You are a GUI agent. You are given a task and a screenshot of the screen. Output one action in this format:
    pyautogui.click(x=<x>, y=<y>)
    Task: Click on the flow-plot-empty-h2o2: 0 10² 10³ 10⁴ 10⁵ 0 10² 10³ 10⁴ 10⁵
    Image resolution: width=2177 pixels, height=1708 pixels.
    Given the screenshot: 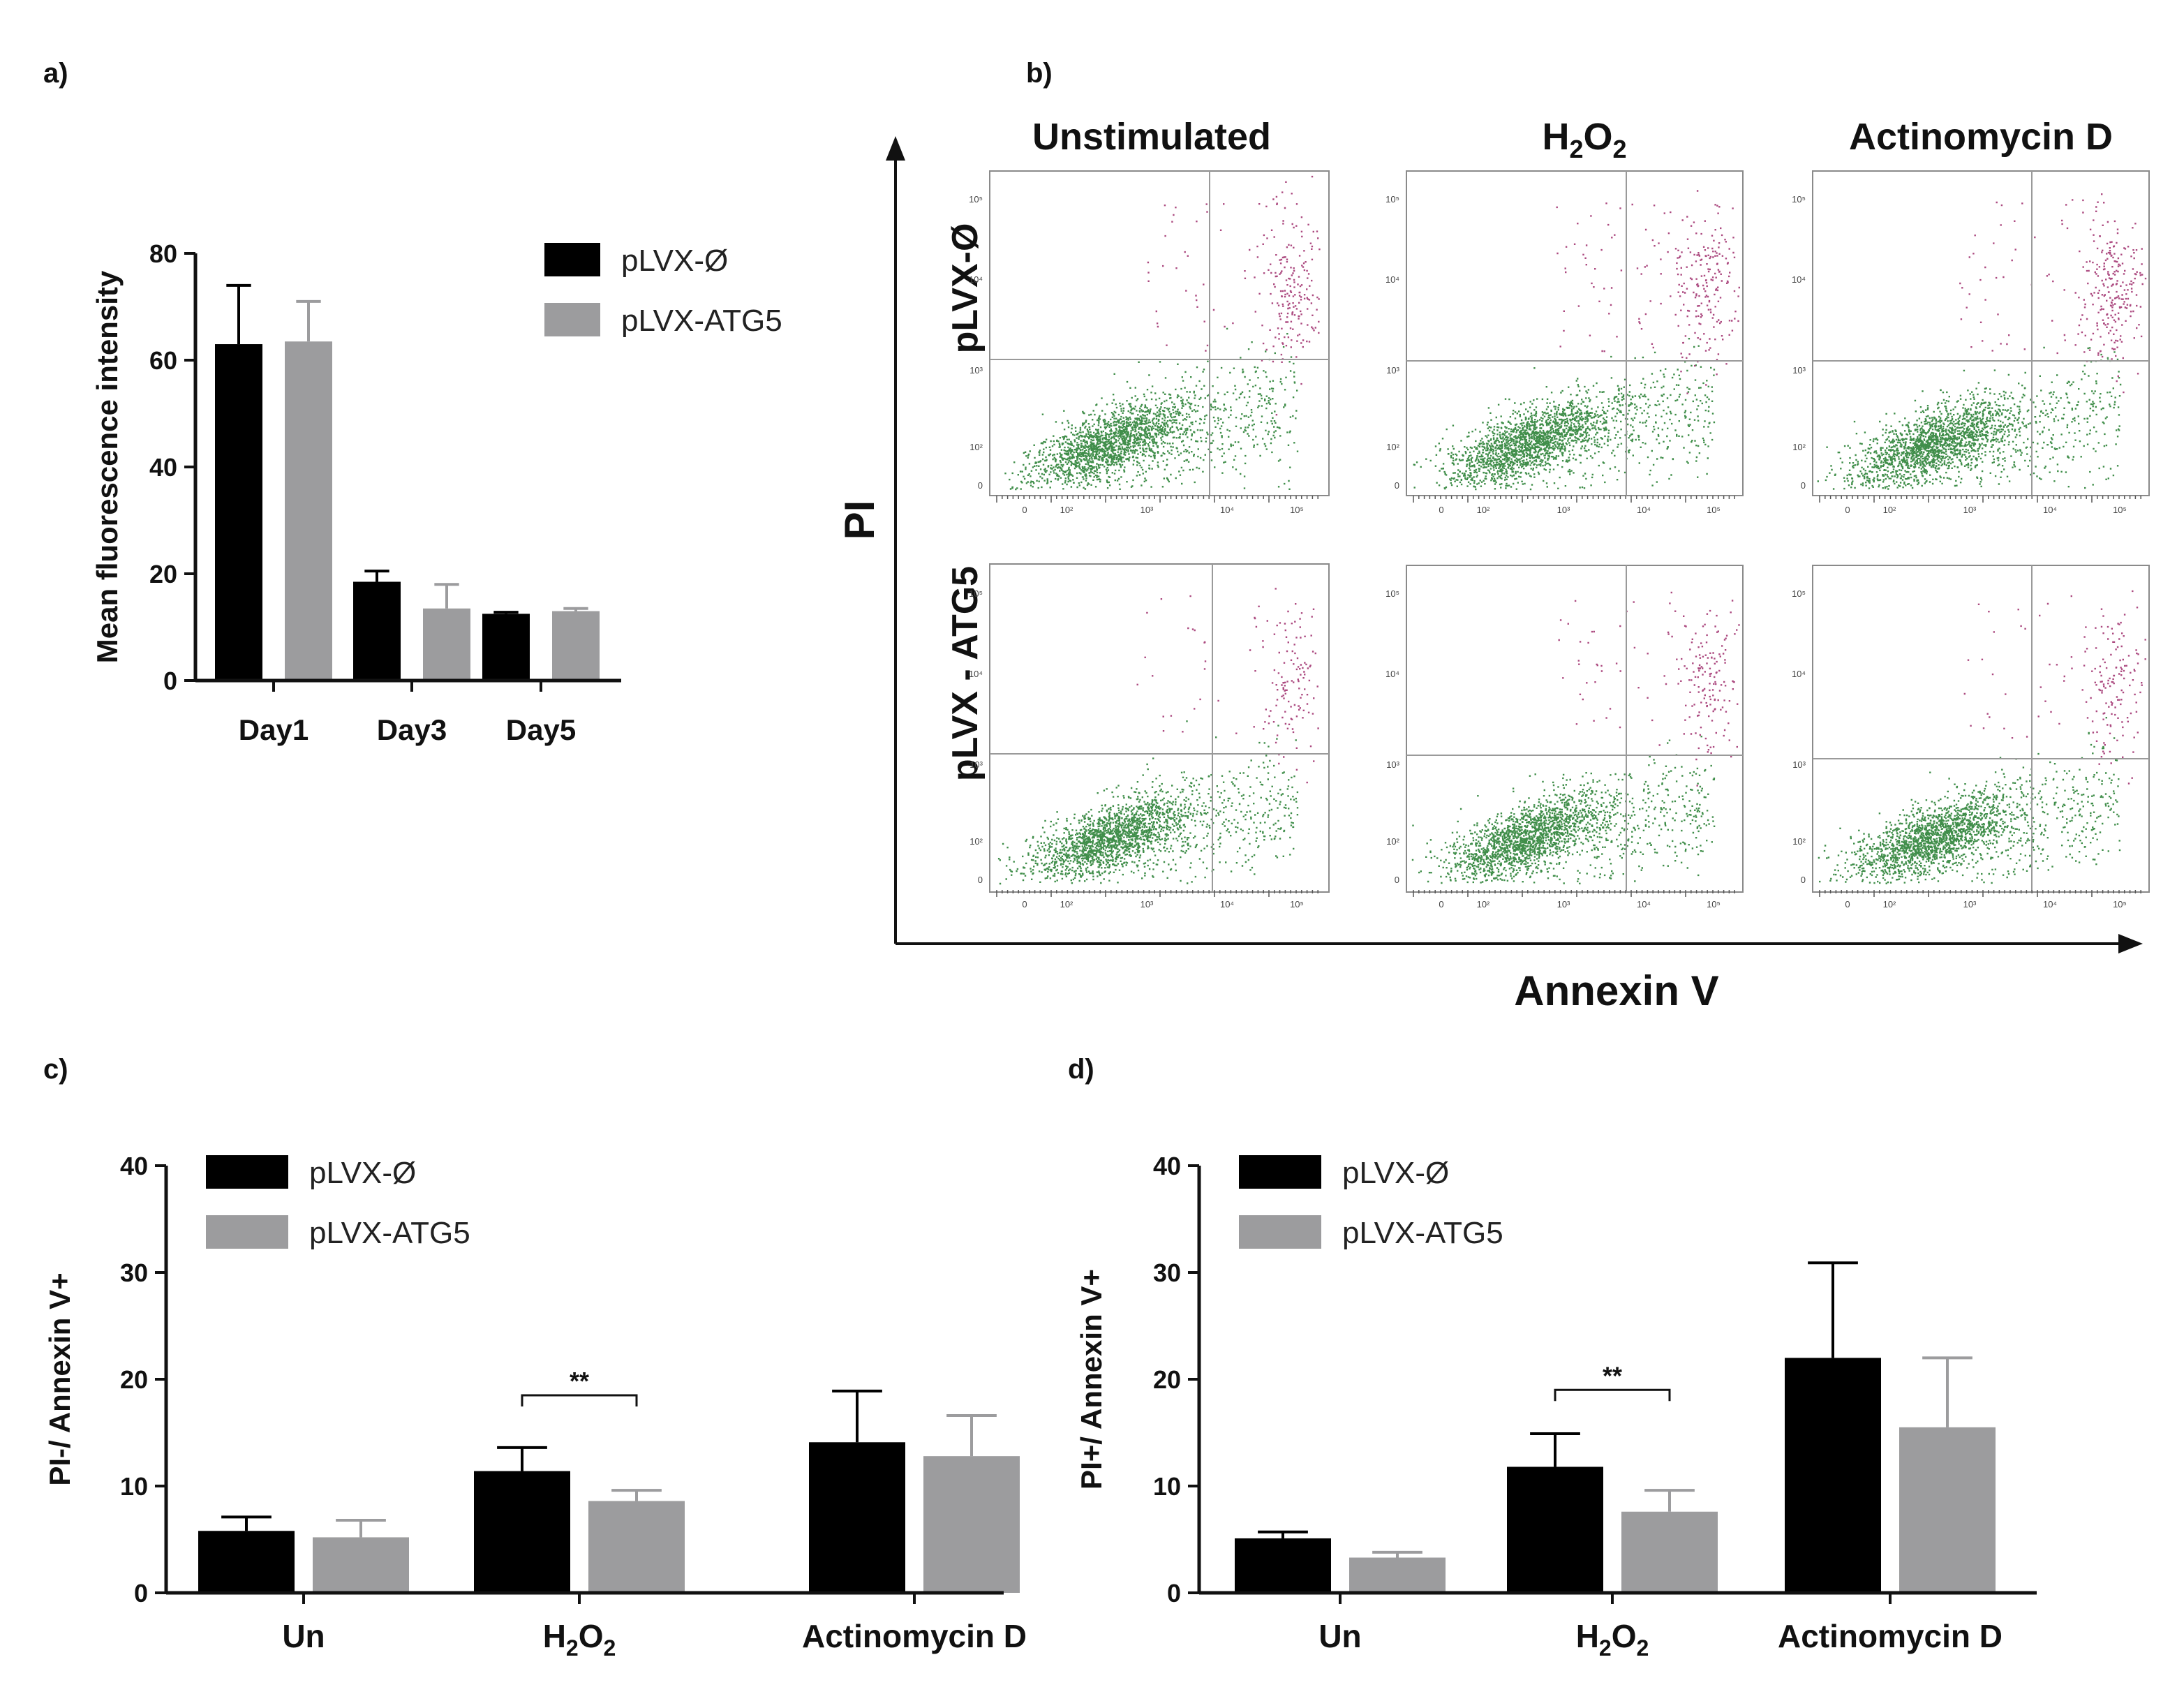 What is the action you would take?
    pyautogui.click(x=1564, y=342)
    